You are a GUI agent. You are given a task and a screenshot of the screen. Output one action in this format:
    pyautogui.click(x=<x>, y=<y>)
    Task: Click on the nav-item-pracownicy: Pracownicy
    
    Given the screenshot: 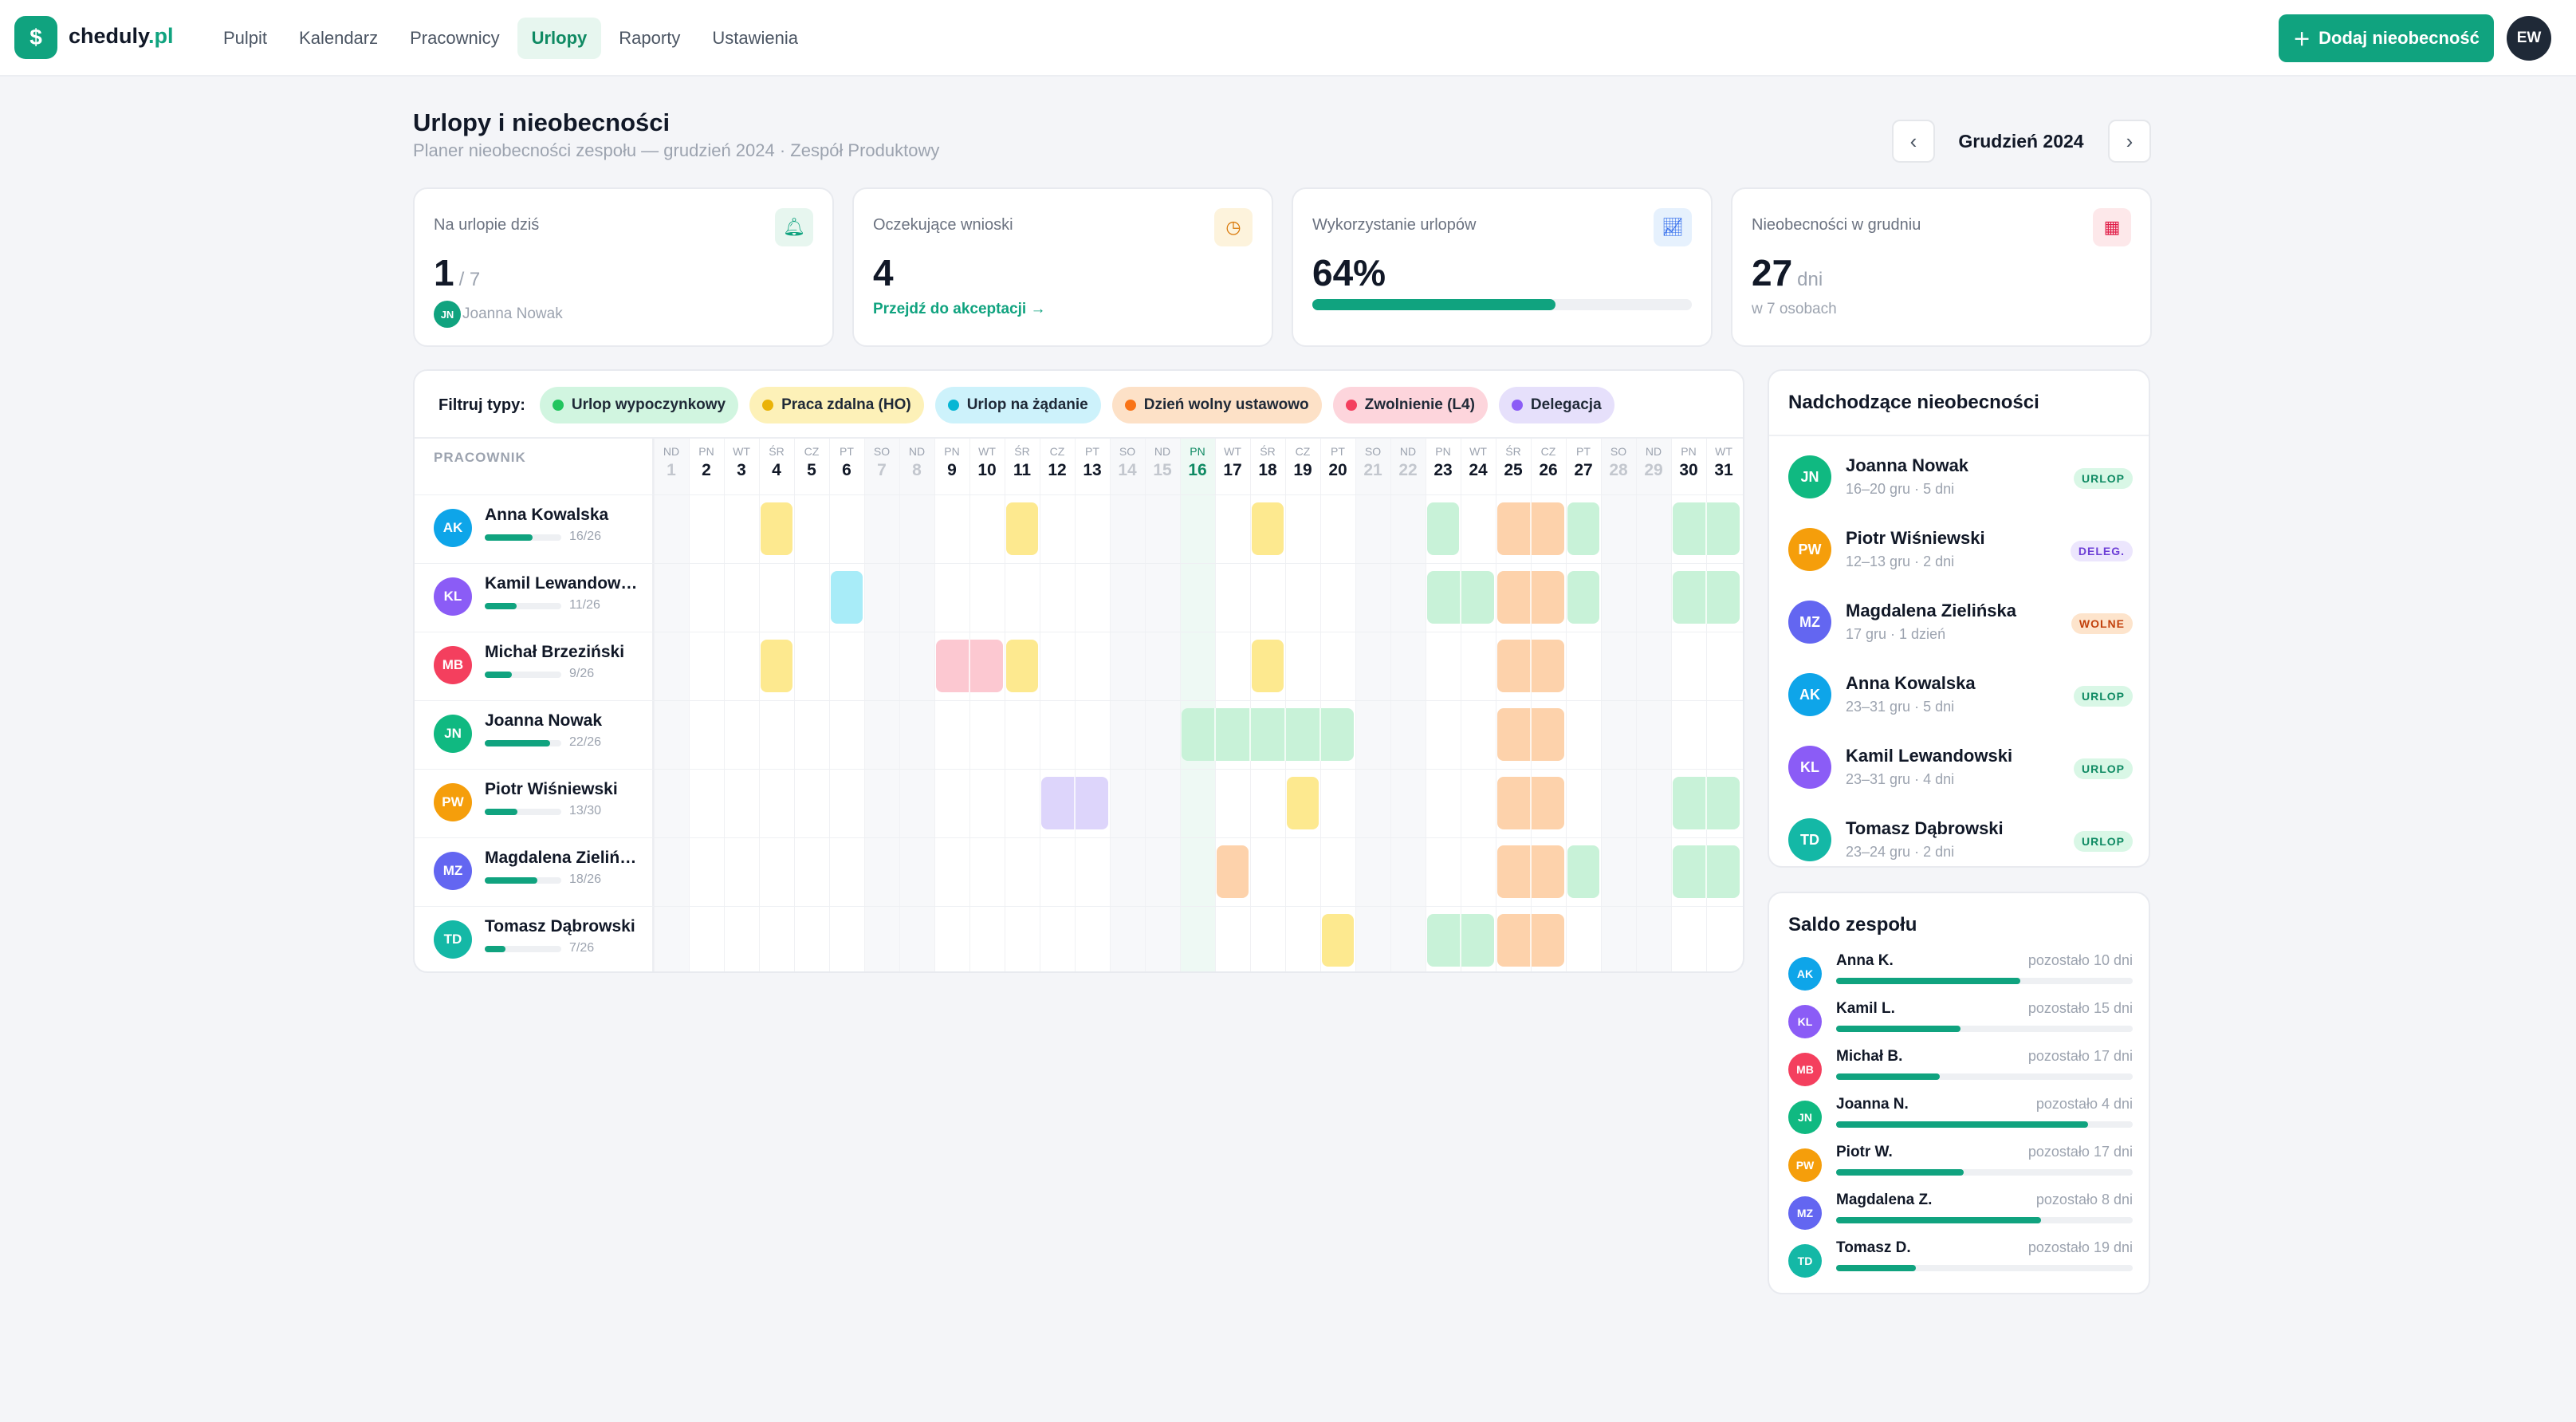 What is the action you would take?
    pyautogui.click(x=455, y=38)
    